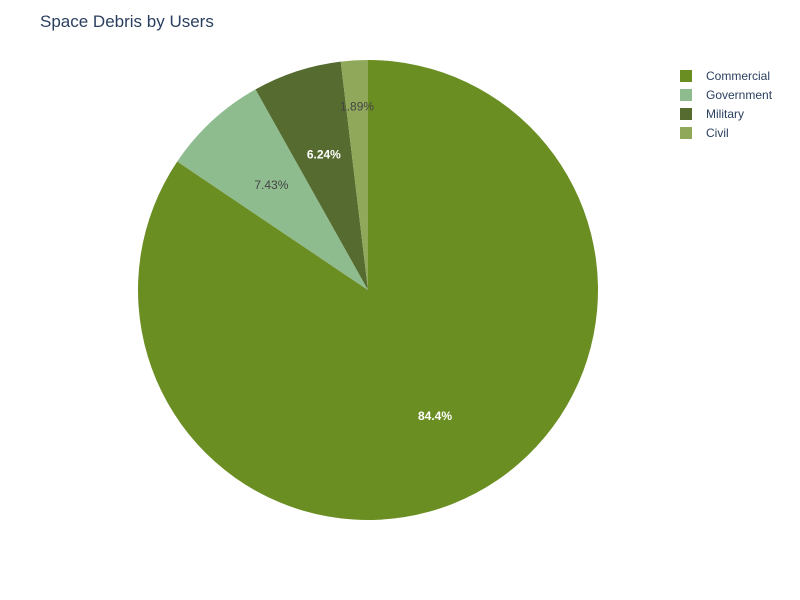 This screenshot has width=800, height=600. What do you see at coordinates (311, 176) in the screenshot?
I see `pie-slice-military` at bounding box center [311, 176].